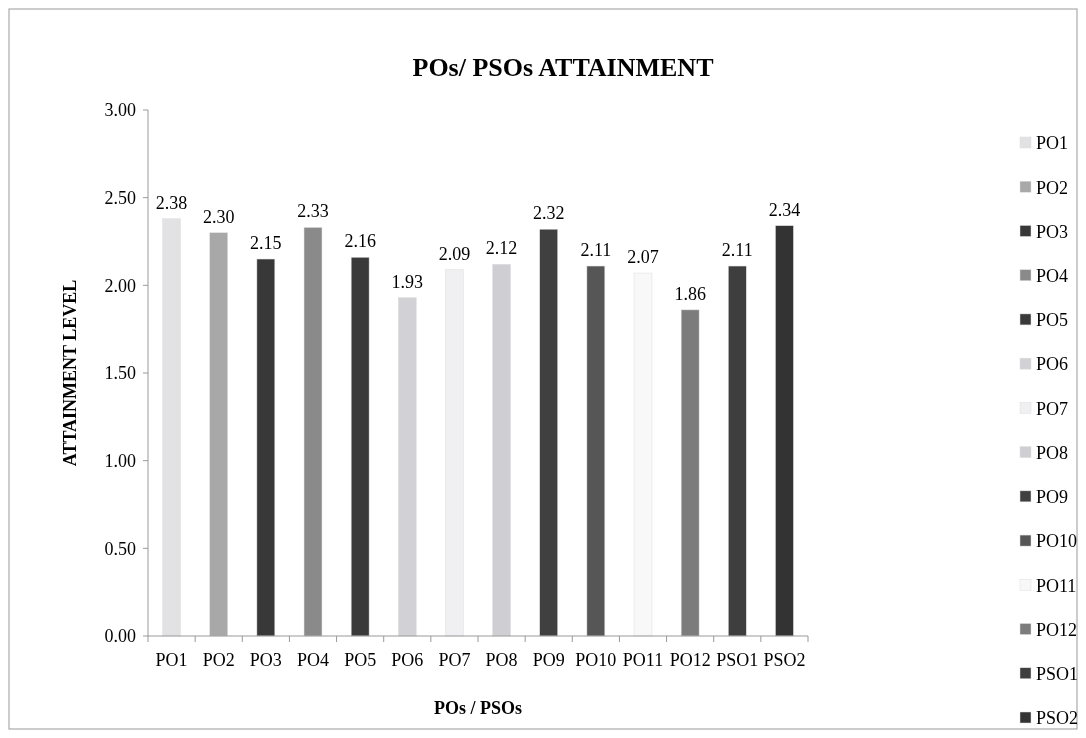 The image size is (1086, 738). Describe the element at coordinates (360, 241) in the screenshot. I see `data-label: 2.16` at that location.